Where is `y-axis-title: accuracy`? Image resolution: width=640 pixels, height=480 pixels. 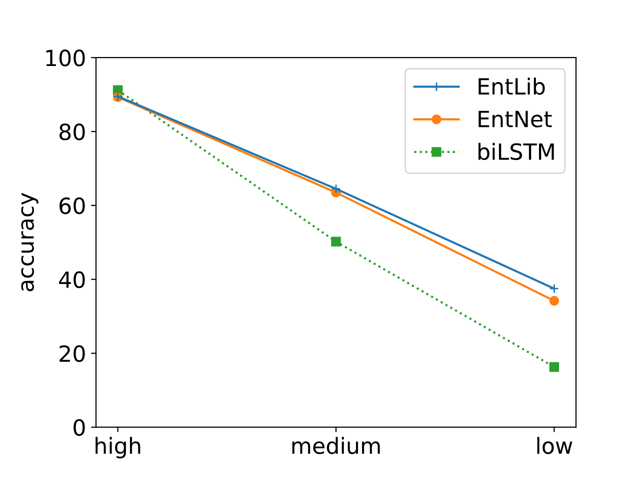
y-axis-title: accuracy is located at coordinates (29, 242).